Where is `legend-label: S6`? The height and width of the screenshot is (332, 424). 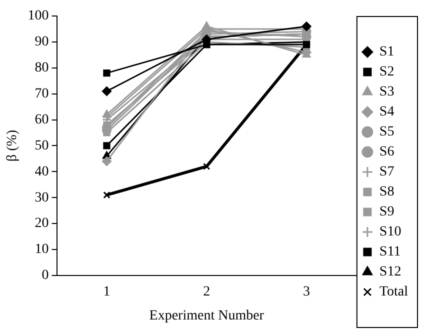 legend-label: S6 is located at coordinates (386, 152).